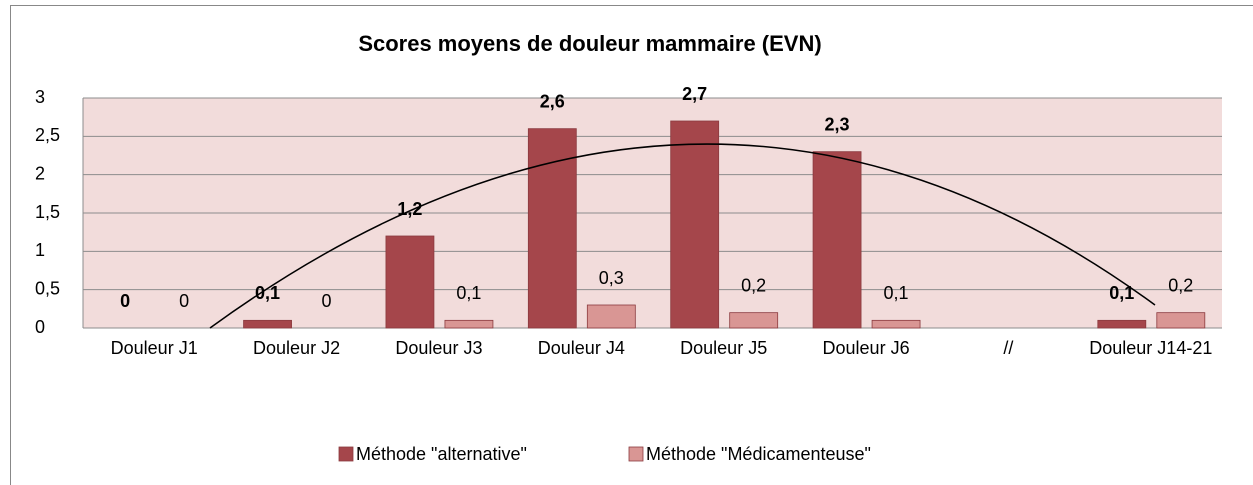  I want to click on y-tick-label: 3, so click(40, 97).